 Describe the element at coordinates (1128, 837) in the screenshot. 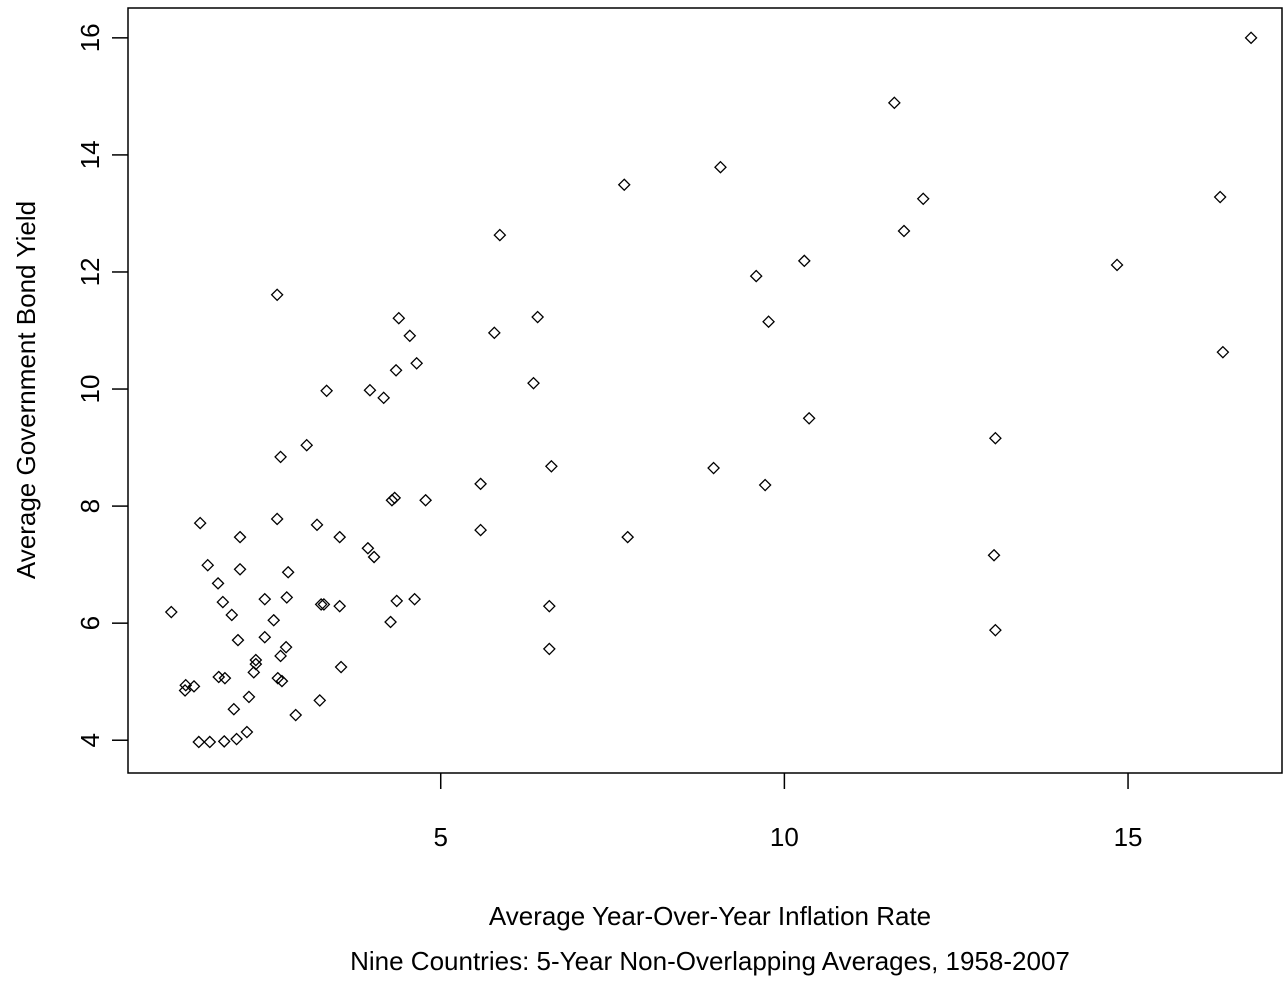

I see `x-tick-label: 15` at that location.